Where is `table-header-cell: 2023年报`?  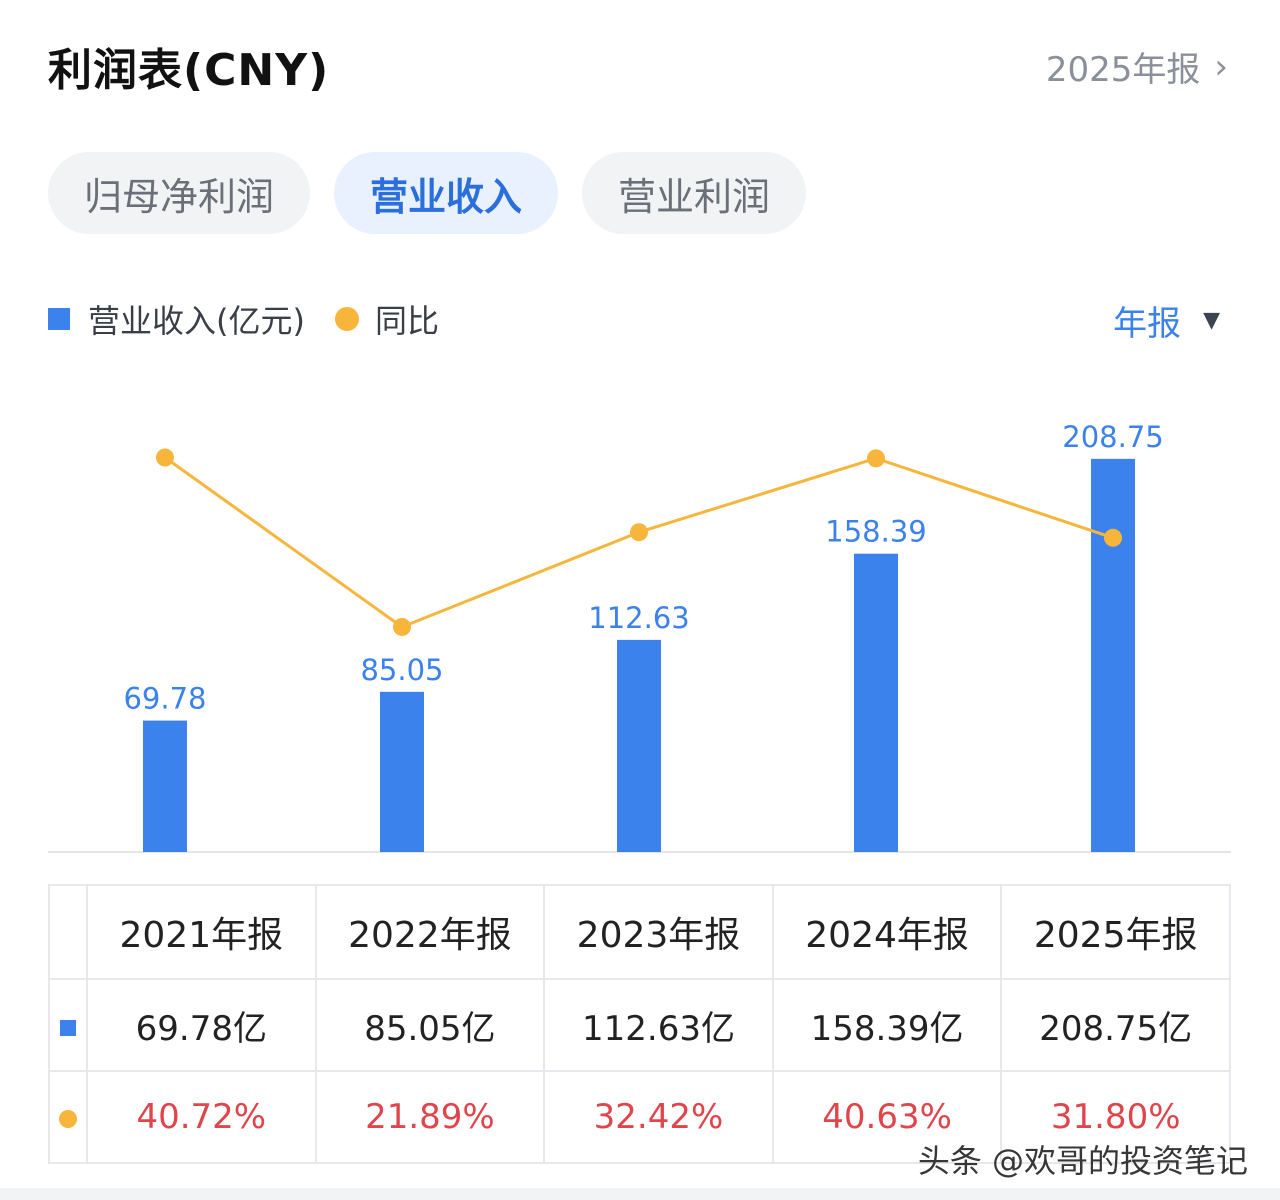
table-header-cell: 2023年报 is located at coordinates (658, 932).